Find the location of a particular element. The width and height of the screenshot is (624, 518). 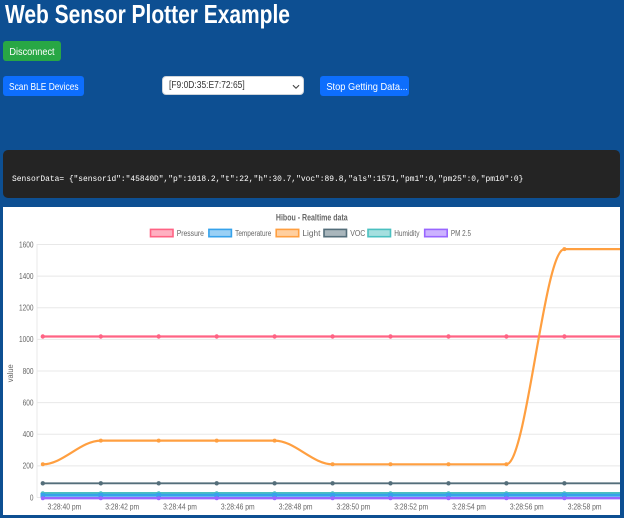

svg-text: 3:28:52 pm is located at coordinates (411, 507).